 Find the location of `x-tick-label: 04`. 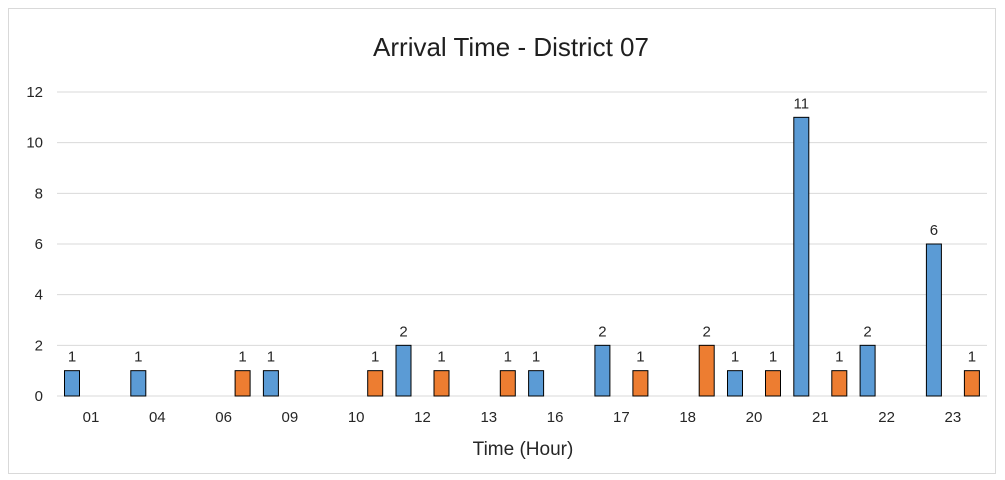

x-tick-label: 04 is located at coordinates (157, 417).